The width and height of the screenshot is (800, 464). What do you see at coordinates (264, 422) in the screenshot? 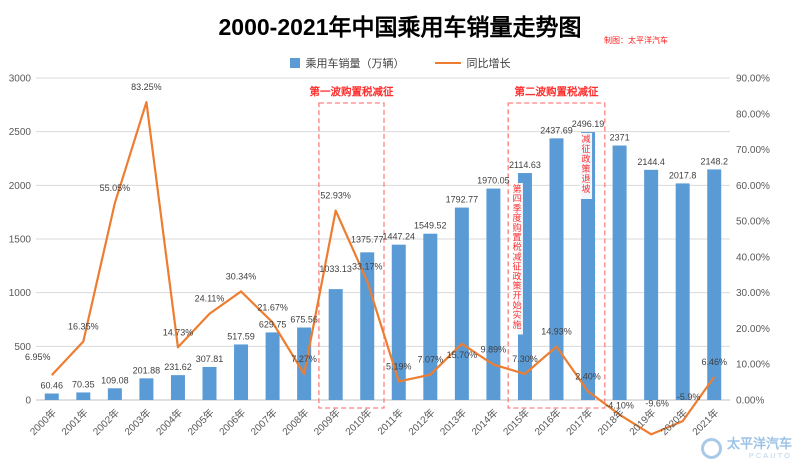
I see `x-axis-tick: 2007年` at bounding box center [264, 422].